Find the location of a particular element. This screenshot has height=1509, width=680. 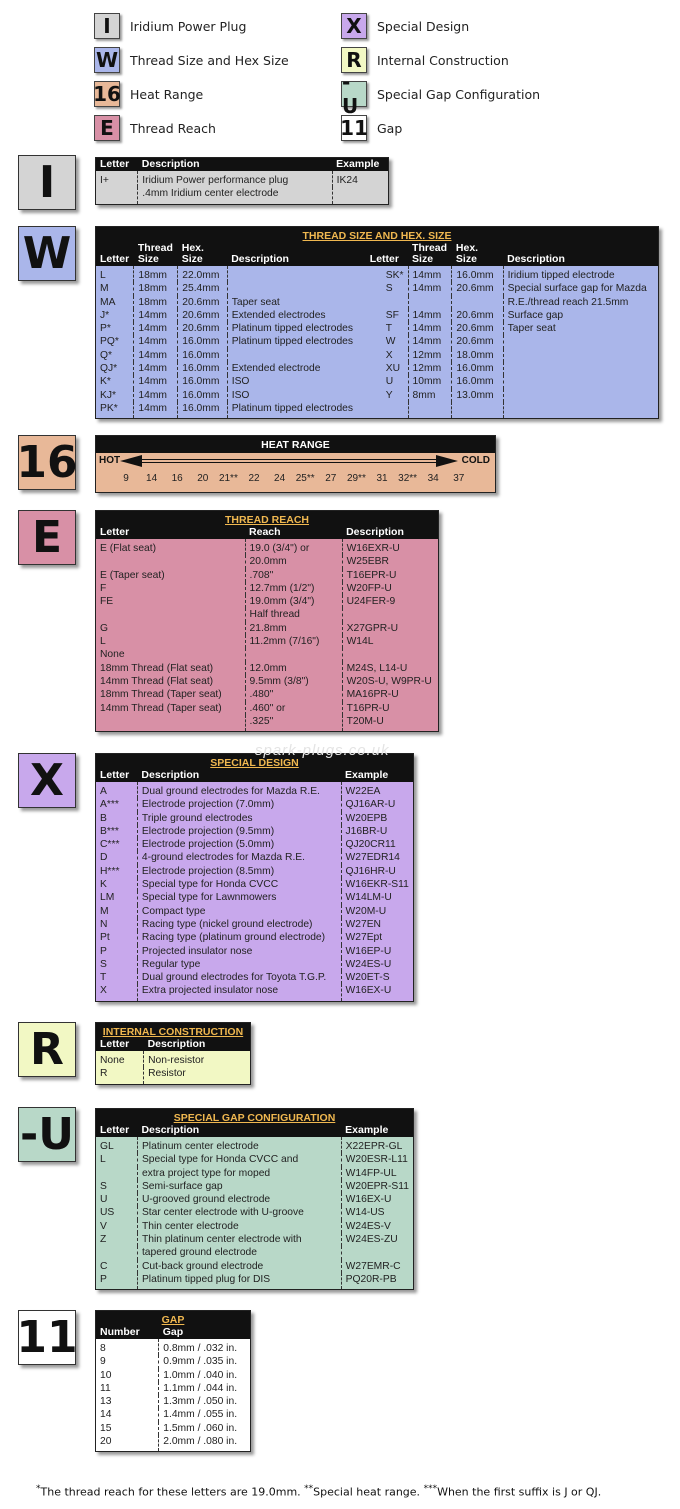

table-cell: 20.0mm is located at coordinates (293, 562).